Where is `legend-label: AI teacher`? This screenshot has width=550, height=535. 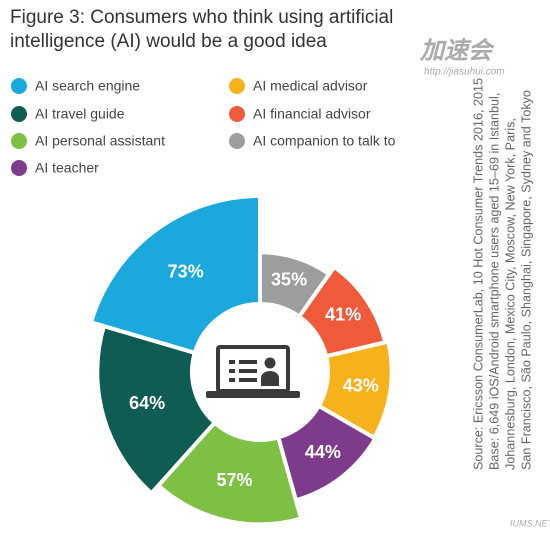
legend-label: AI teacher is located at coordinates (67, 168).